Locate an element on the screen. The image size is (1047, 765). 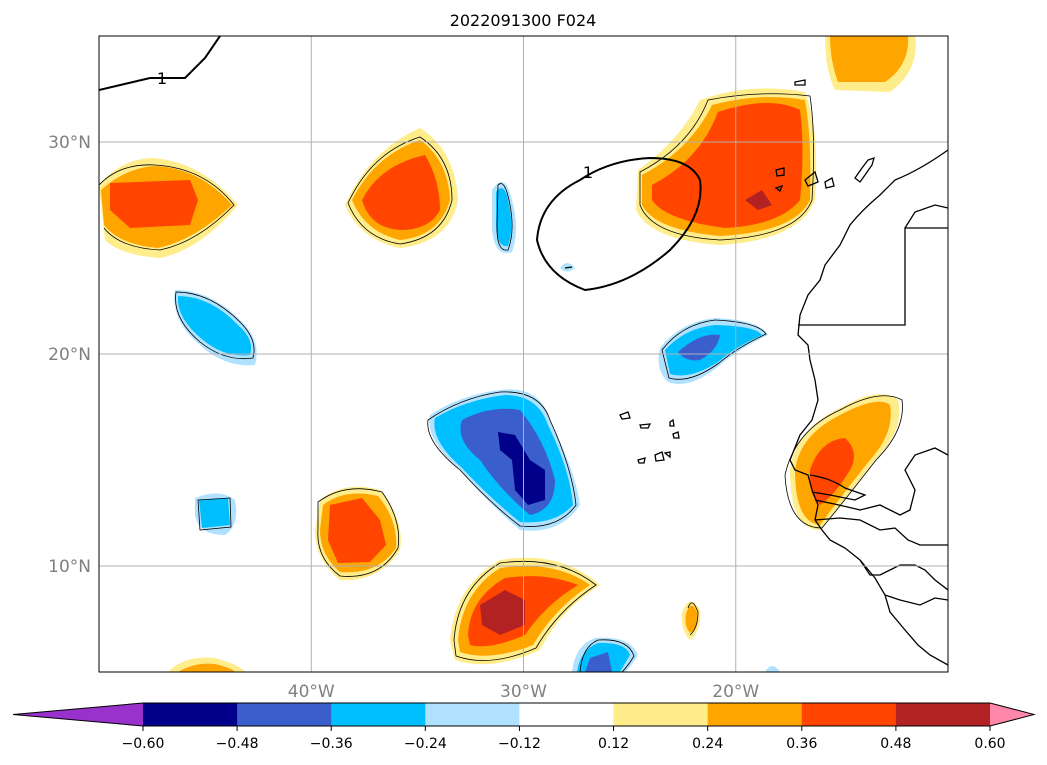
colorbar-tick-label: −0.60 is located at coordinates (143, 744).